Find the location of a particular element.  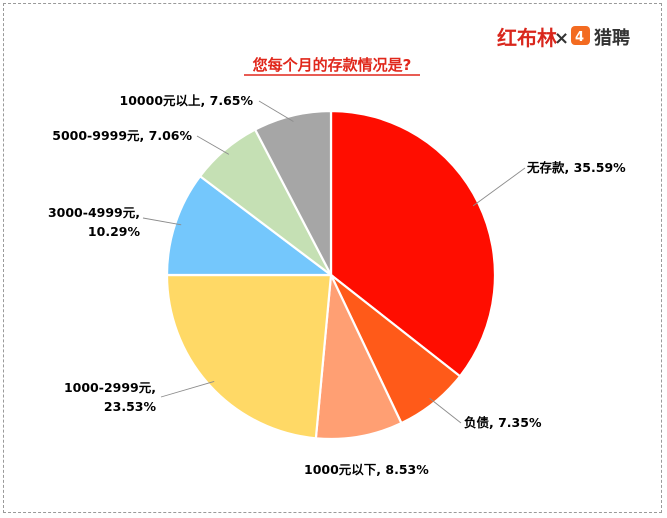

data-label-6: 5000-9999元, 7.06% is located at coordinates (122, 135).